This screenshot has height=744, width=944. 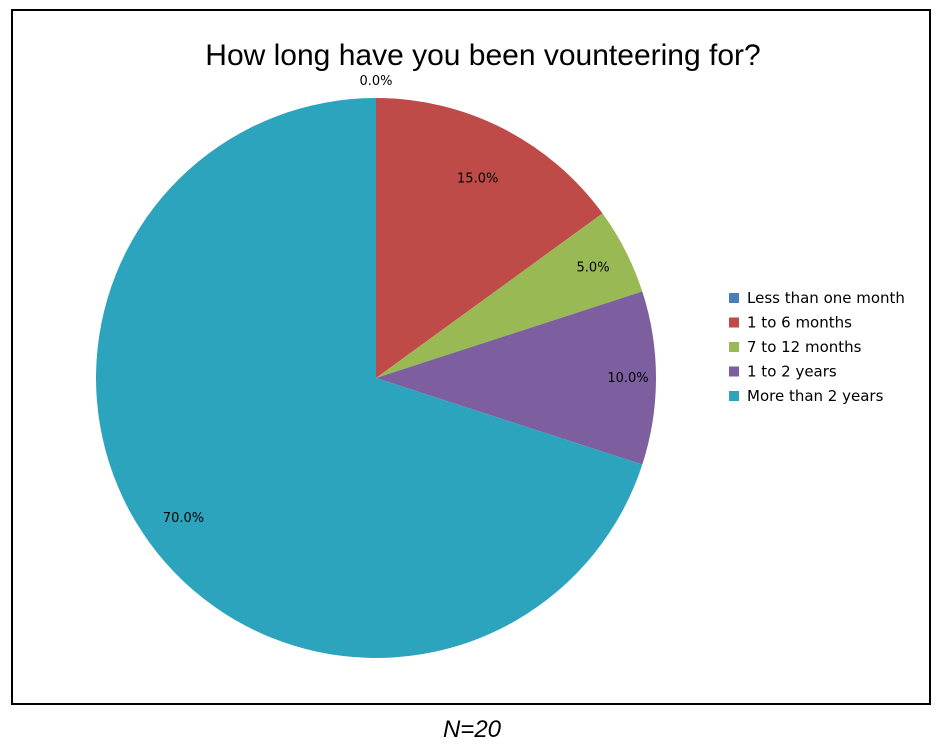 What do you see at coordinates (627, 378) in the screenshot?
I see `data-label-1-to-2-years: 10.0%` at bounding box center [627, 378].